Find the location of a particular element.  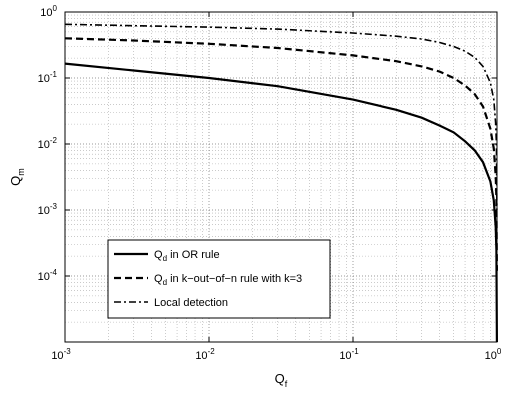

y-axis-label: Qm is located at coordinates (17, 177).